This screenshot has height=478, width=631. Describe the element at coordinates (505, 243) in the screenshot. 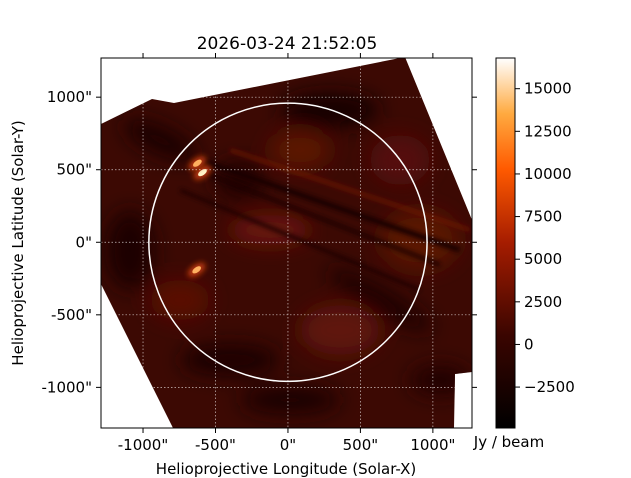

I see `colorbar-gradient` at that location.